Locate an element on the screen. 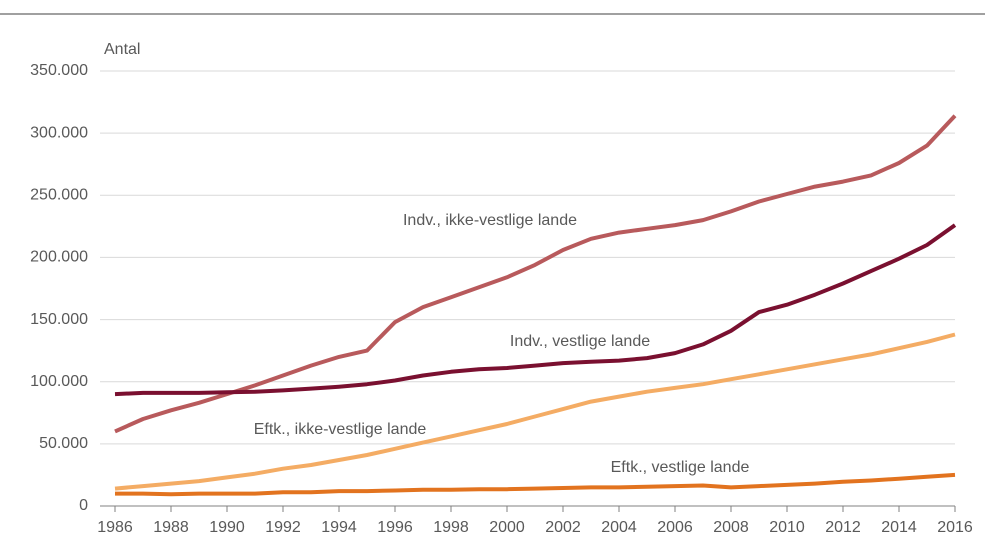 This screenshot has height=547, width=985. x-tick-label: 1988 is located at coordinates (171, 527).